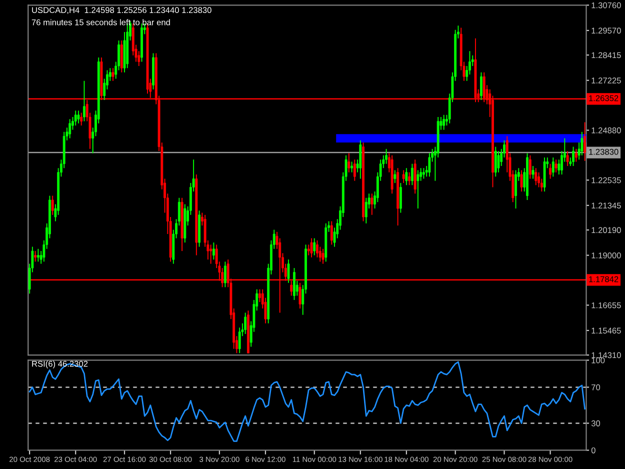 Image resolution: width=625 pixels, height=469 pixels. Describe the element at coordinates (606, 31) in the screenshot. I see `y-tick-label: 1.29570` at that location.